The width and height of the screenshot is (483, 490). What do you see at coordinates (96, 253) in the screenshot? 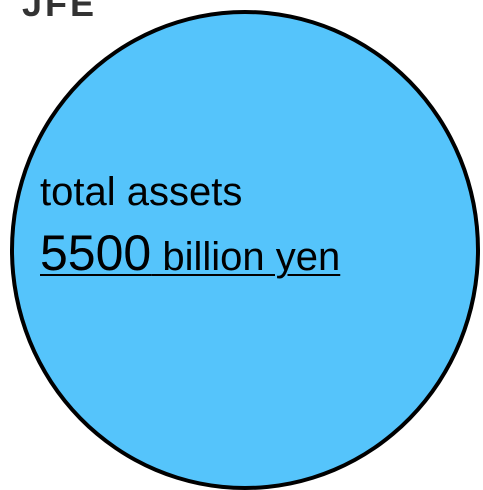
I see `total-assets-number: 5500` at bounding box center [96, 253].